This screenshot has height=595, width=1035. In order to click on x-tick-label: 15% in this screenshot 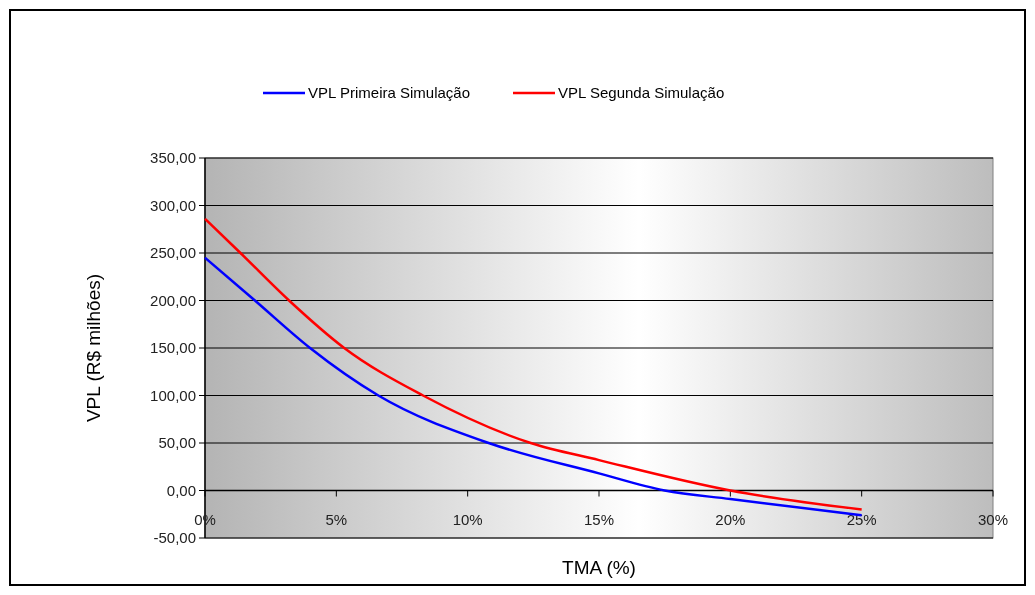, I will do `click(599, 519)`.